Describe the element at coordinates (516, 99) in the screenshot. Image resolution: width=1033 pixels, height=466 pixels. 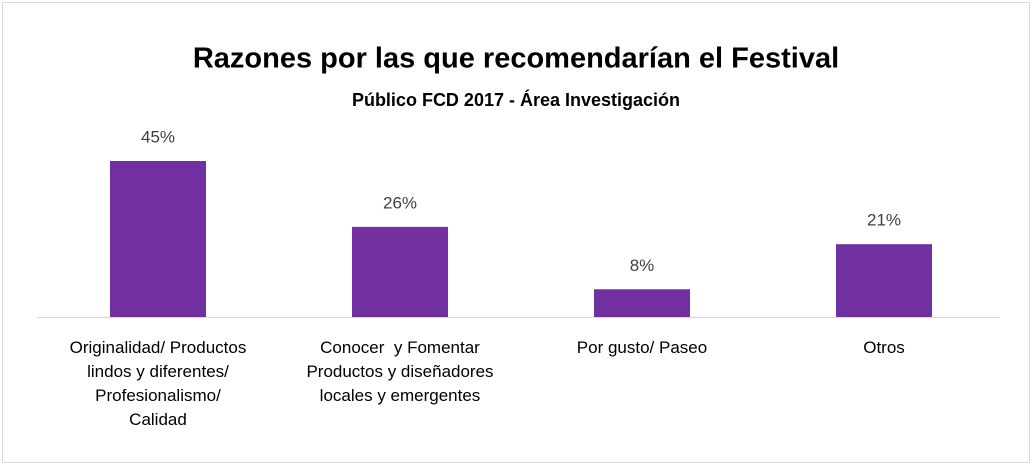
I see `chart-subtitle: Público FCD 2017 - Área Investigación` at that location.